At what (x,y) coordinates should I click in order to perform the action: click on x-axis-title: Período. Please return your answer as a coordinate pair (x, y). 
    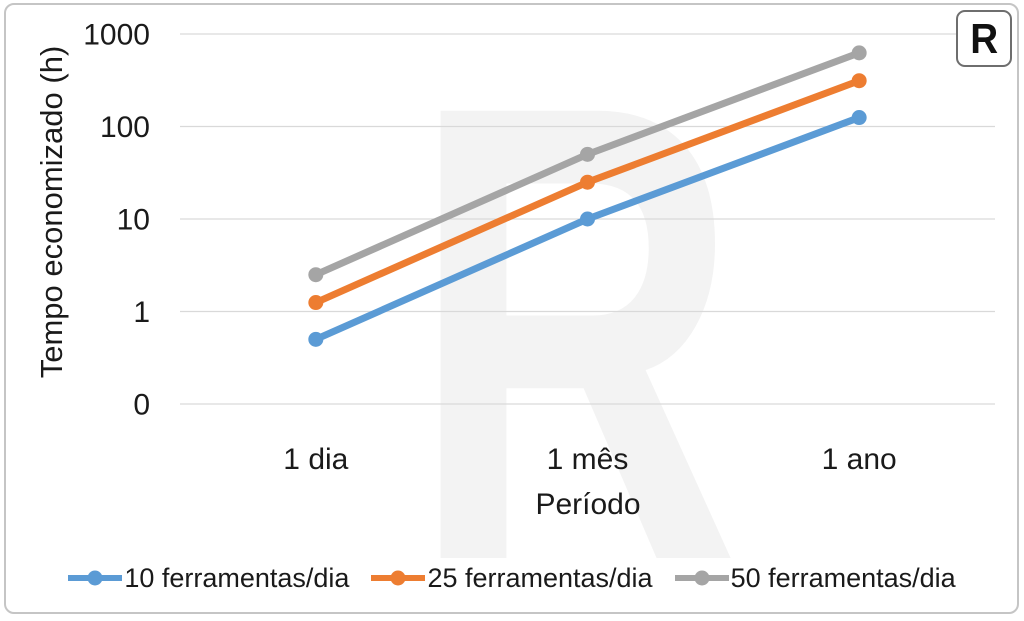
    Looking at the image, I should click on (588, 504).